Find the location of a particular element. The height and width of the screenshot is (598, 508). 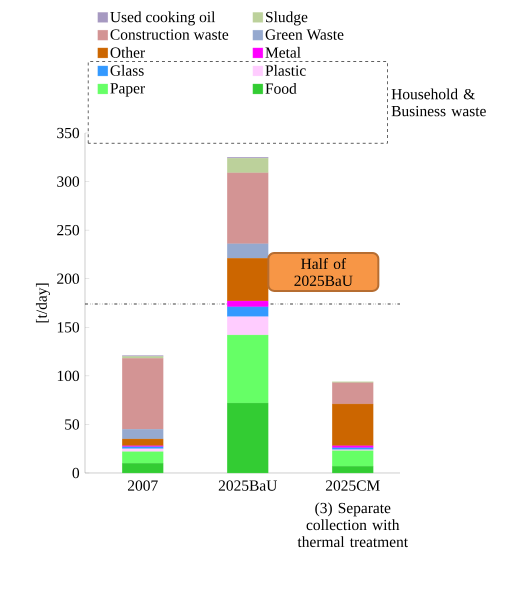

legend-label: Glass is located at coordinates (127, 70).